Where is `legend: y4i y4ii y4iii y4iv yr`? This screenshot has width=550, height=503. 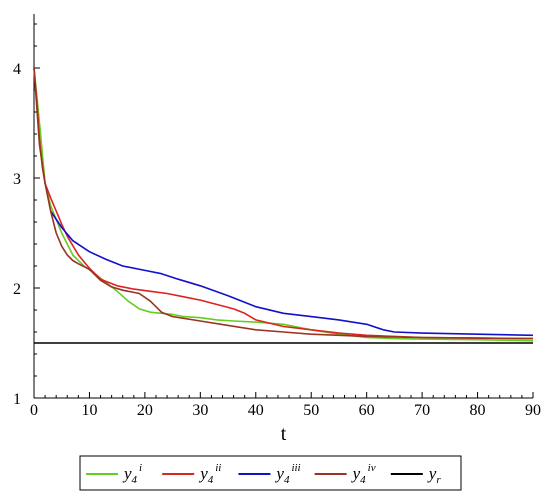 legend: y4i y4ii y4iii y4iv yr is located at coordinates (270, 473).